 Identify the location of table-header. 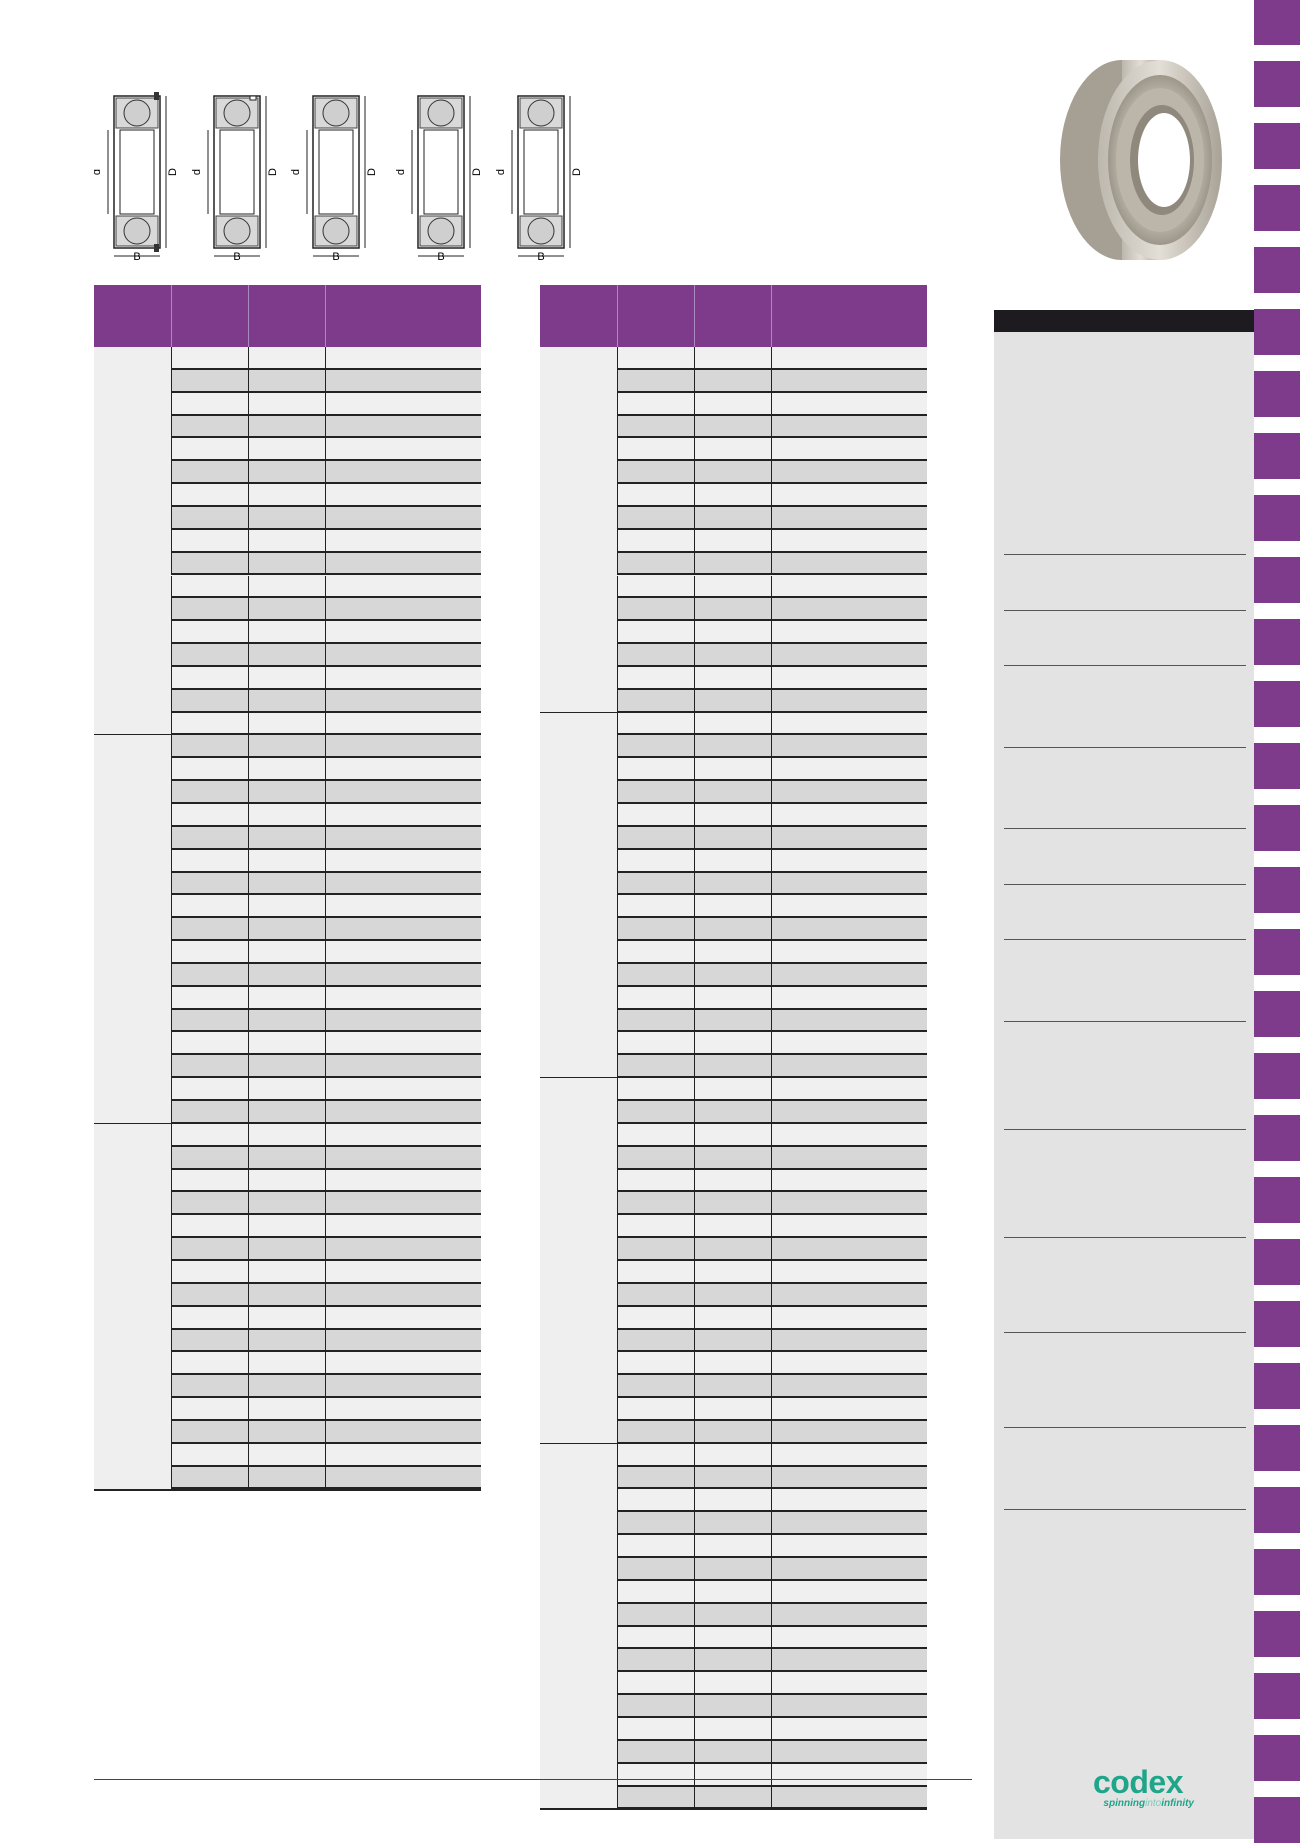
(287, 316).